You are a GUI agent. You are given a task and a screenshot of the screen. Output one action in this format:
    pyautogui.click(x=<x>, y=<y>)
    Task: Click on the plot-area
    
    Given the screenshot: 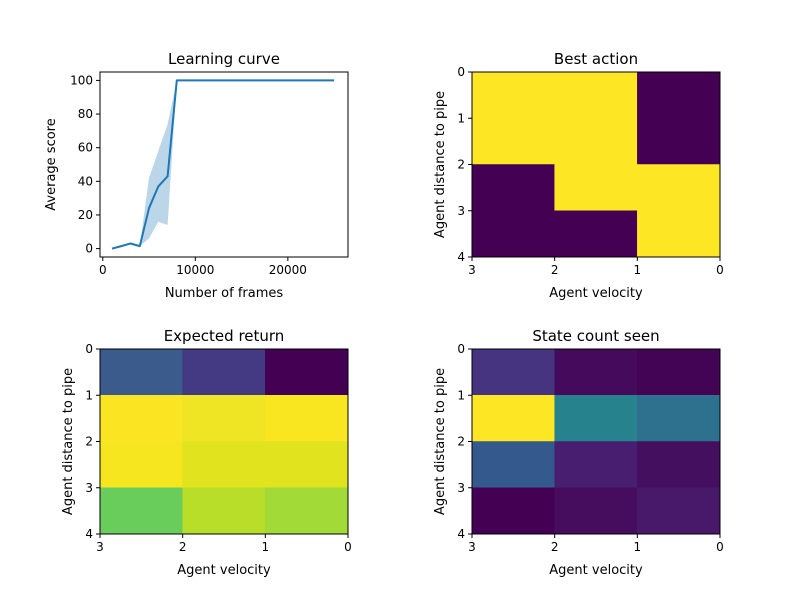 What is the action you would take?
    pyautogui.click(x=223, y=164)
    